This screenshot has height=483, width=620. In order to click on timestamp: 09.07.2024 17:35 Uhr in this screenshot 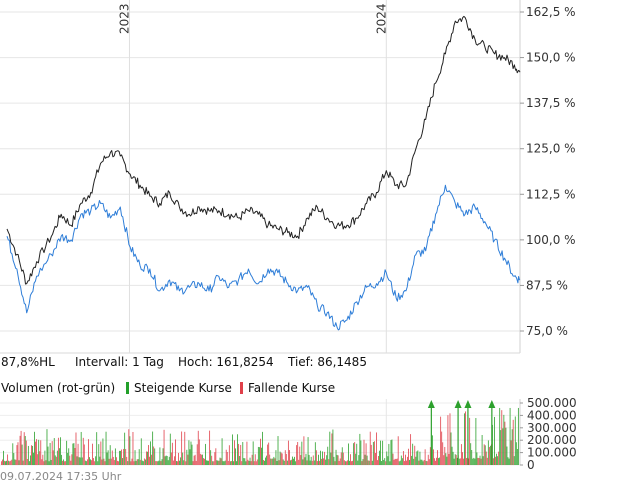, I will do `click(61, 476)`.